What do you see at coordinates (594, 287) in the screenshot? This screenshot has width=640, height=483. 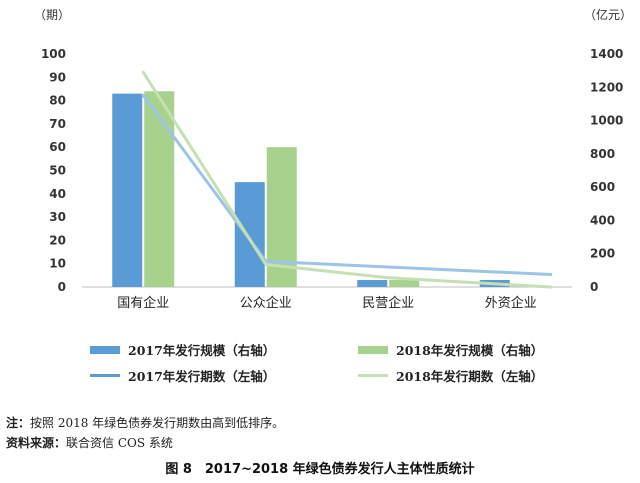 I see `right-axis-tick-label: 0` at bounding box center [594, 287].